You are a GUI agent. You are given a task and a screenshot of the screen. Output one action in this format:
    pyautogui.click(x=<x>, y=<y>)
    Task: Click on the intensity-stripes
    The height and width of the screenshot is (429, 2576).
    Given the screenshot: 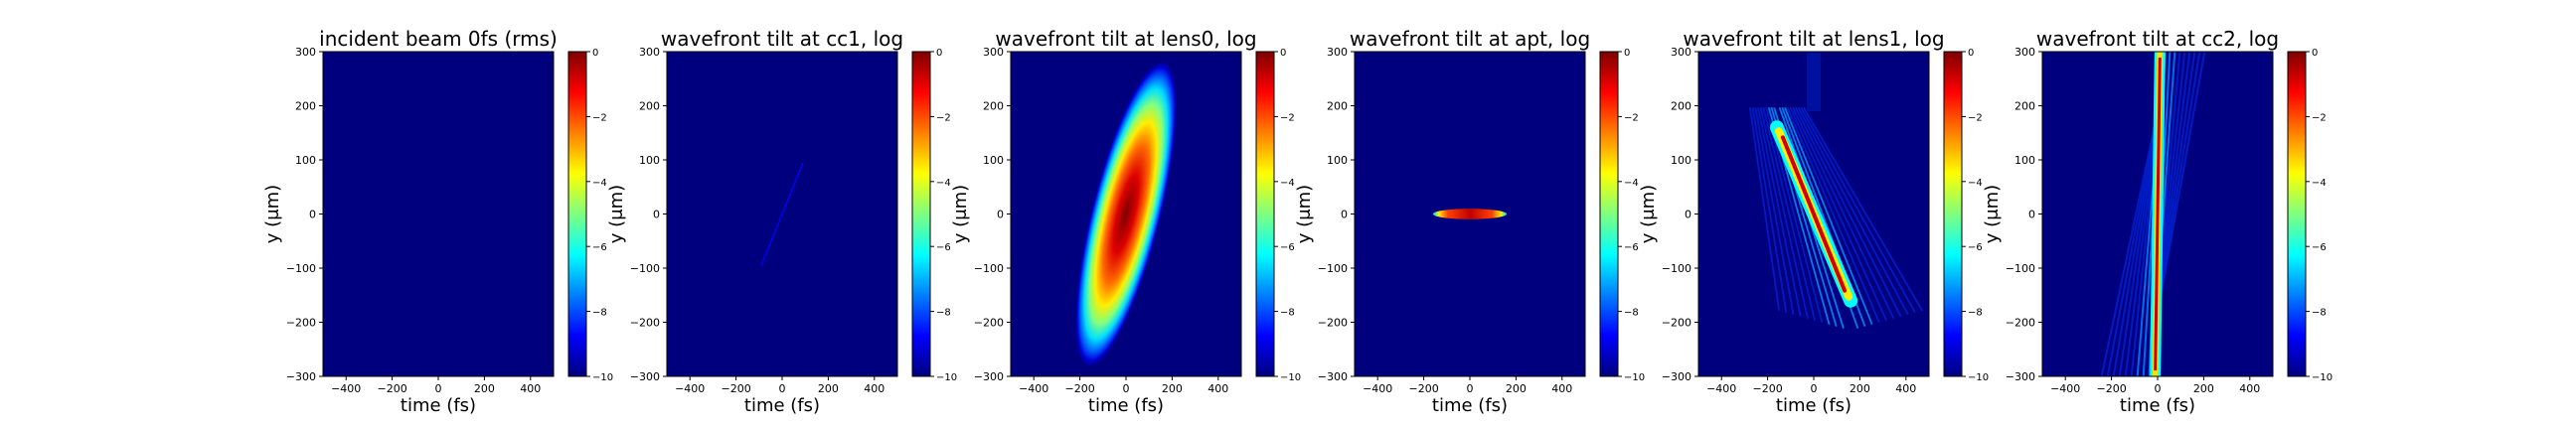 What is the action you would take?
    pyautogui.click(x=1835, y=191)
    